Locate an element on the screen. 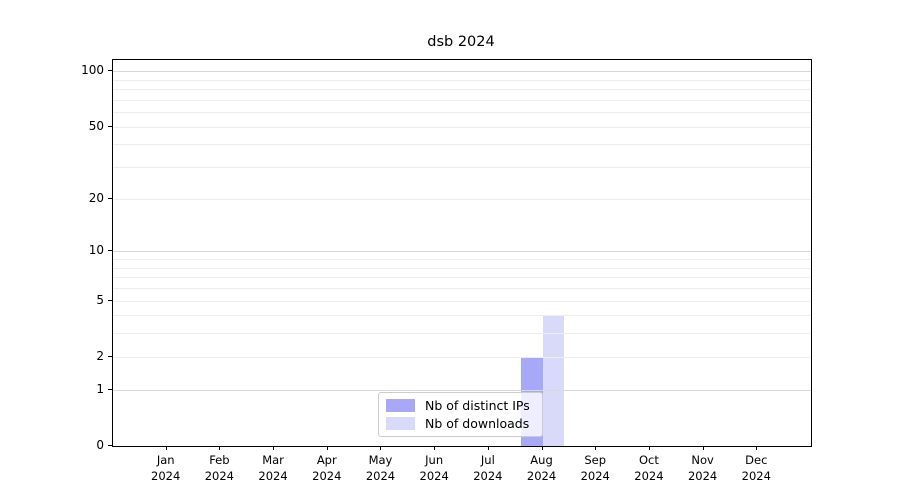  x-tick-label: Sep 2024 is located at coordinates (595, 468).